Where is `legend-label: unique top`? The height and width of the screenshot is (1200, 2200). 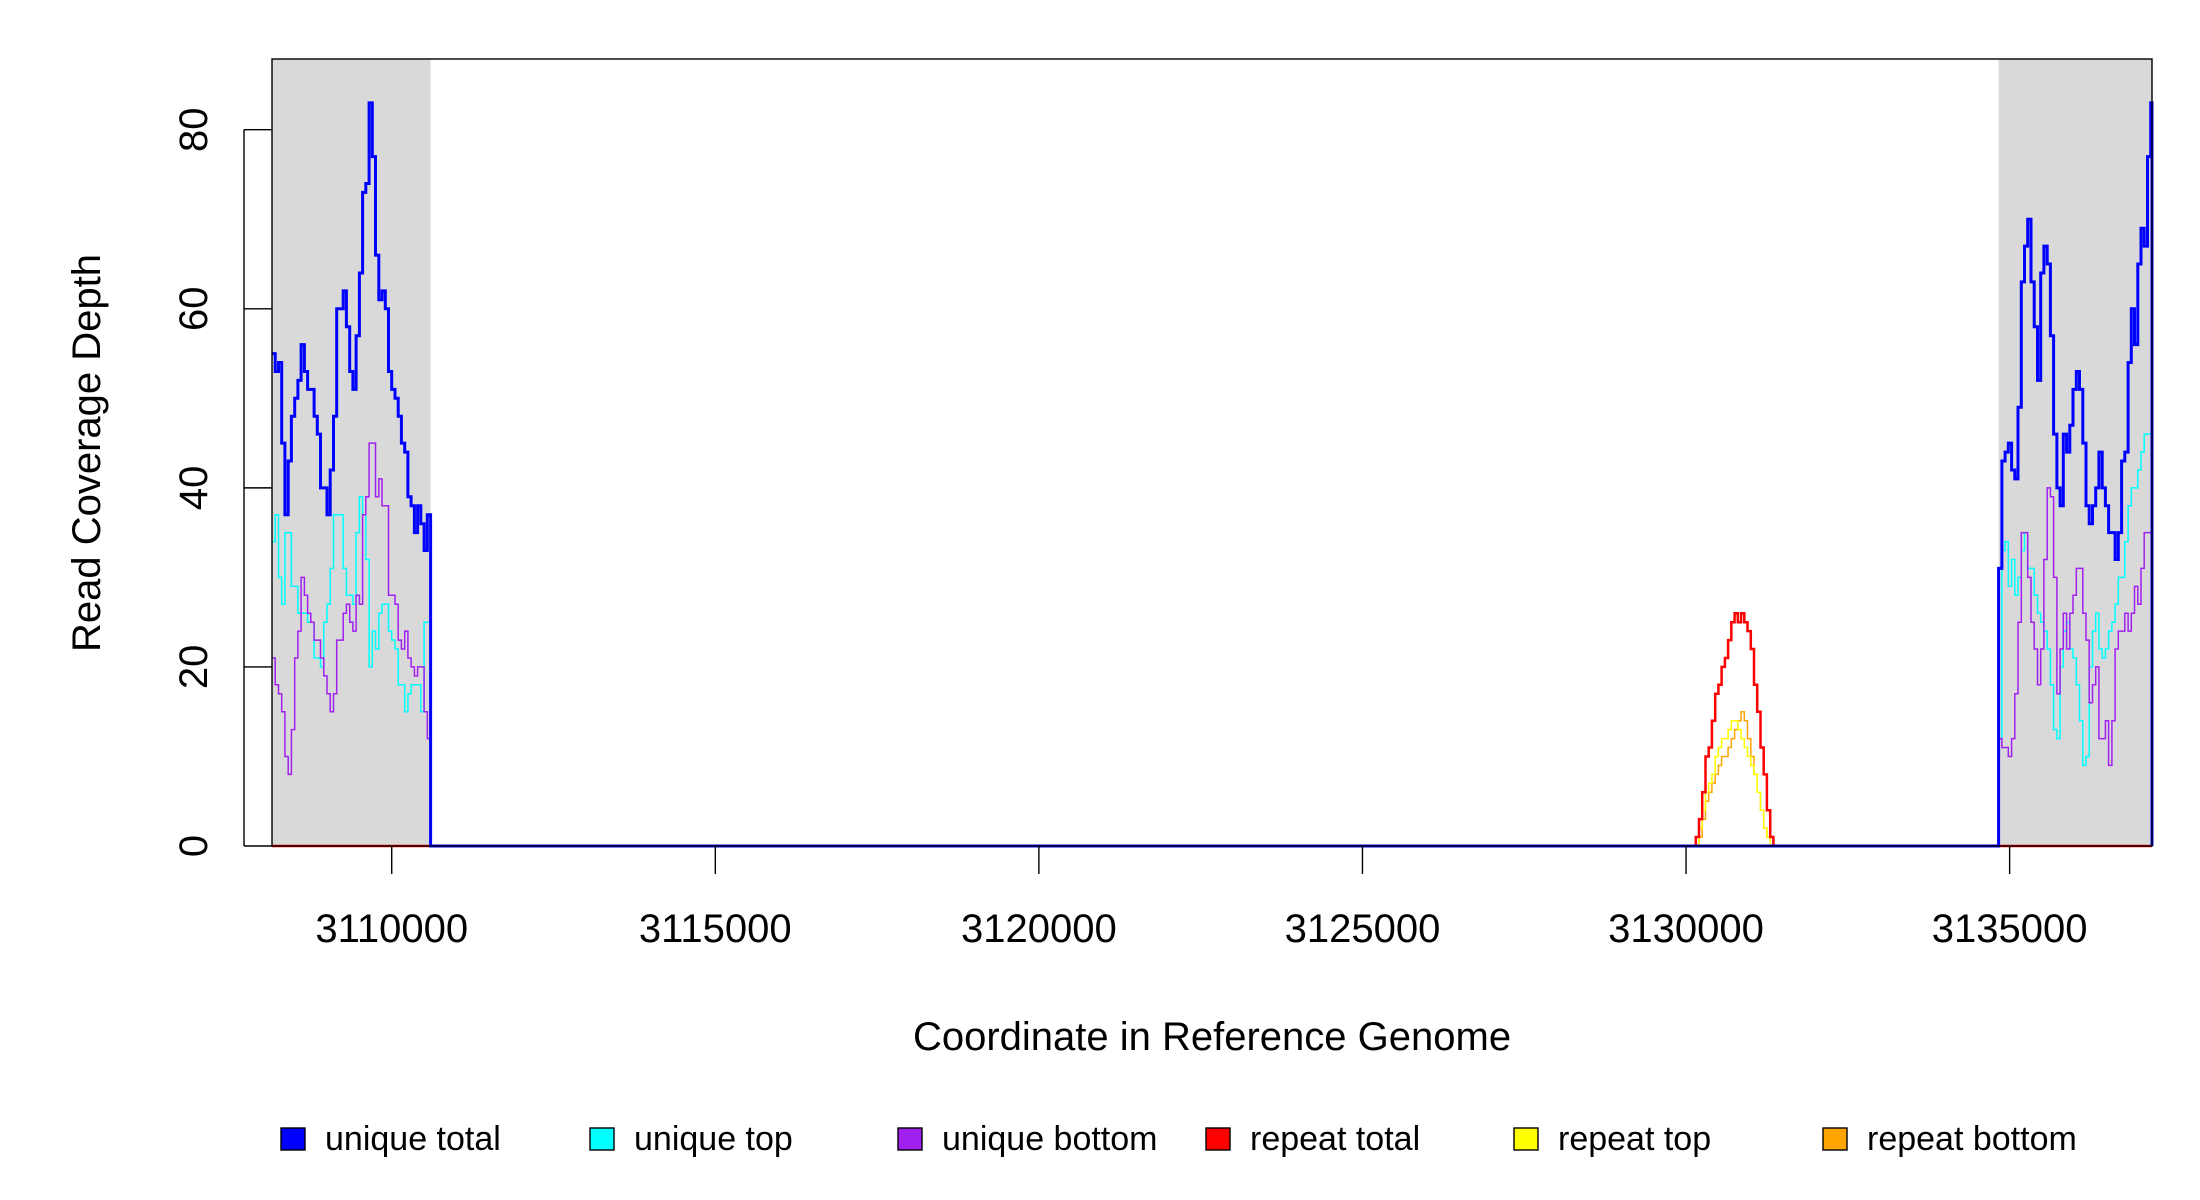 legend-label: unique top is located at coordinates (713, 1139).